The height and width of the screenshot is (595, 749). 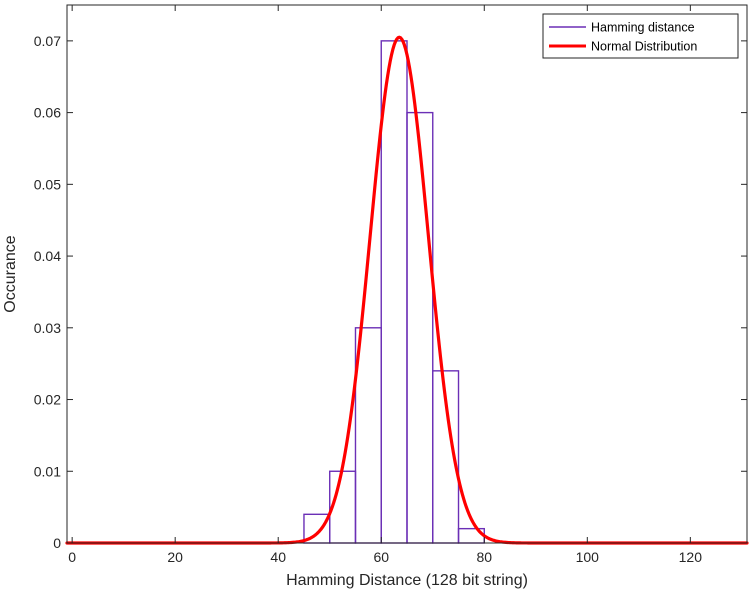 I want to click on x-tick-label: 0, so click(x=72, y=557).